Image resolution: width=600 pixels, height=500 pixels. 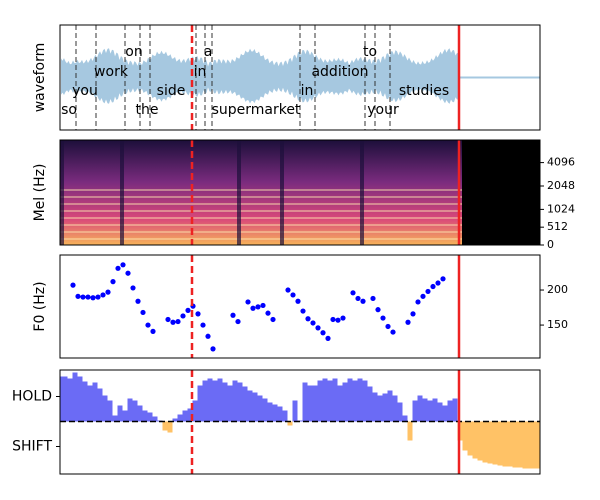 I want to click on word-label: you, so click(x=85, y=91).